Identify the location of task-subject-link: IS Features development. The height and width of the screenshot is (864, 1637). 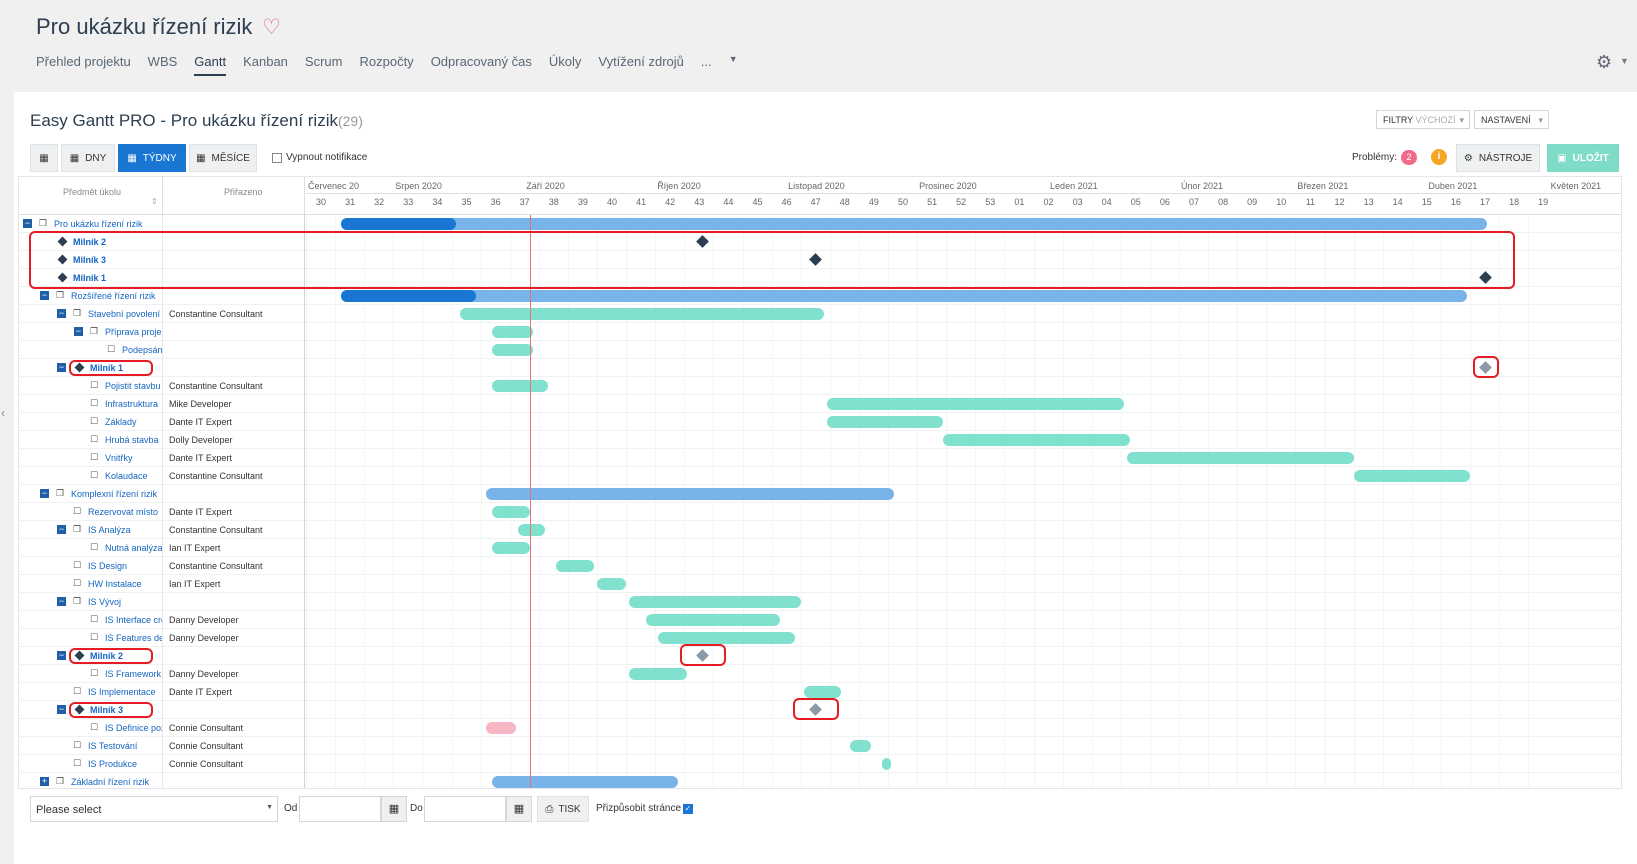
(133, 638).